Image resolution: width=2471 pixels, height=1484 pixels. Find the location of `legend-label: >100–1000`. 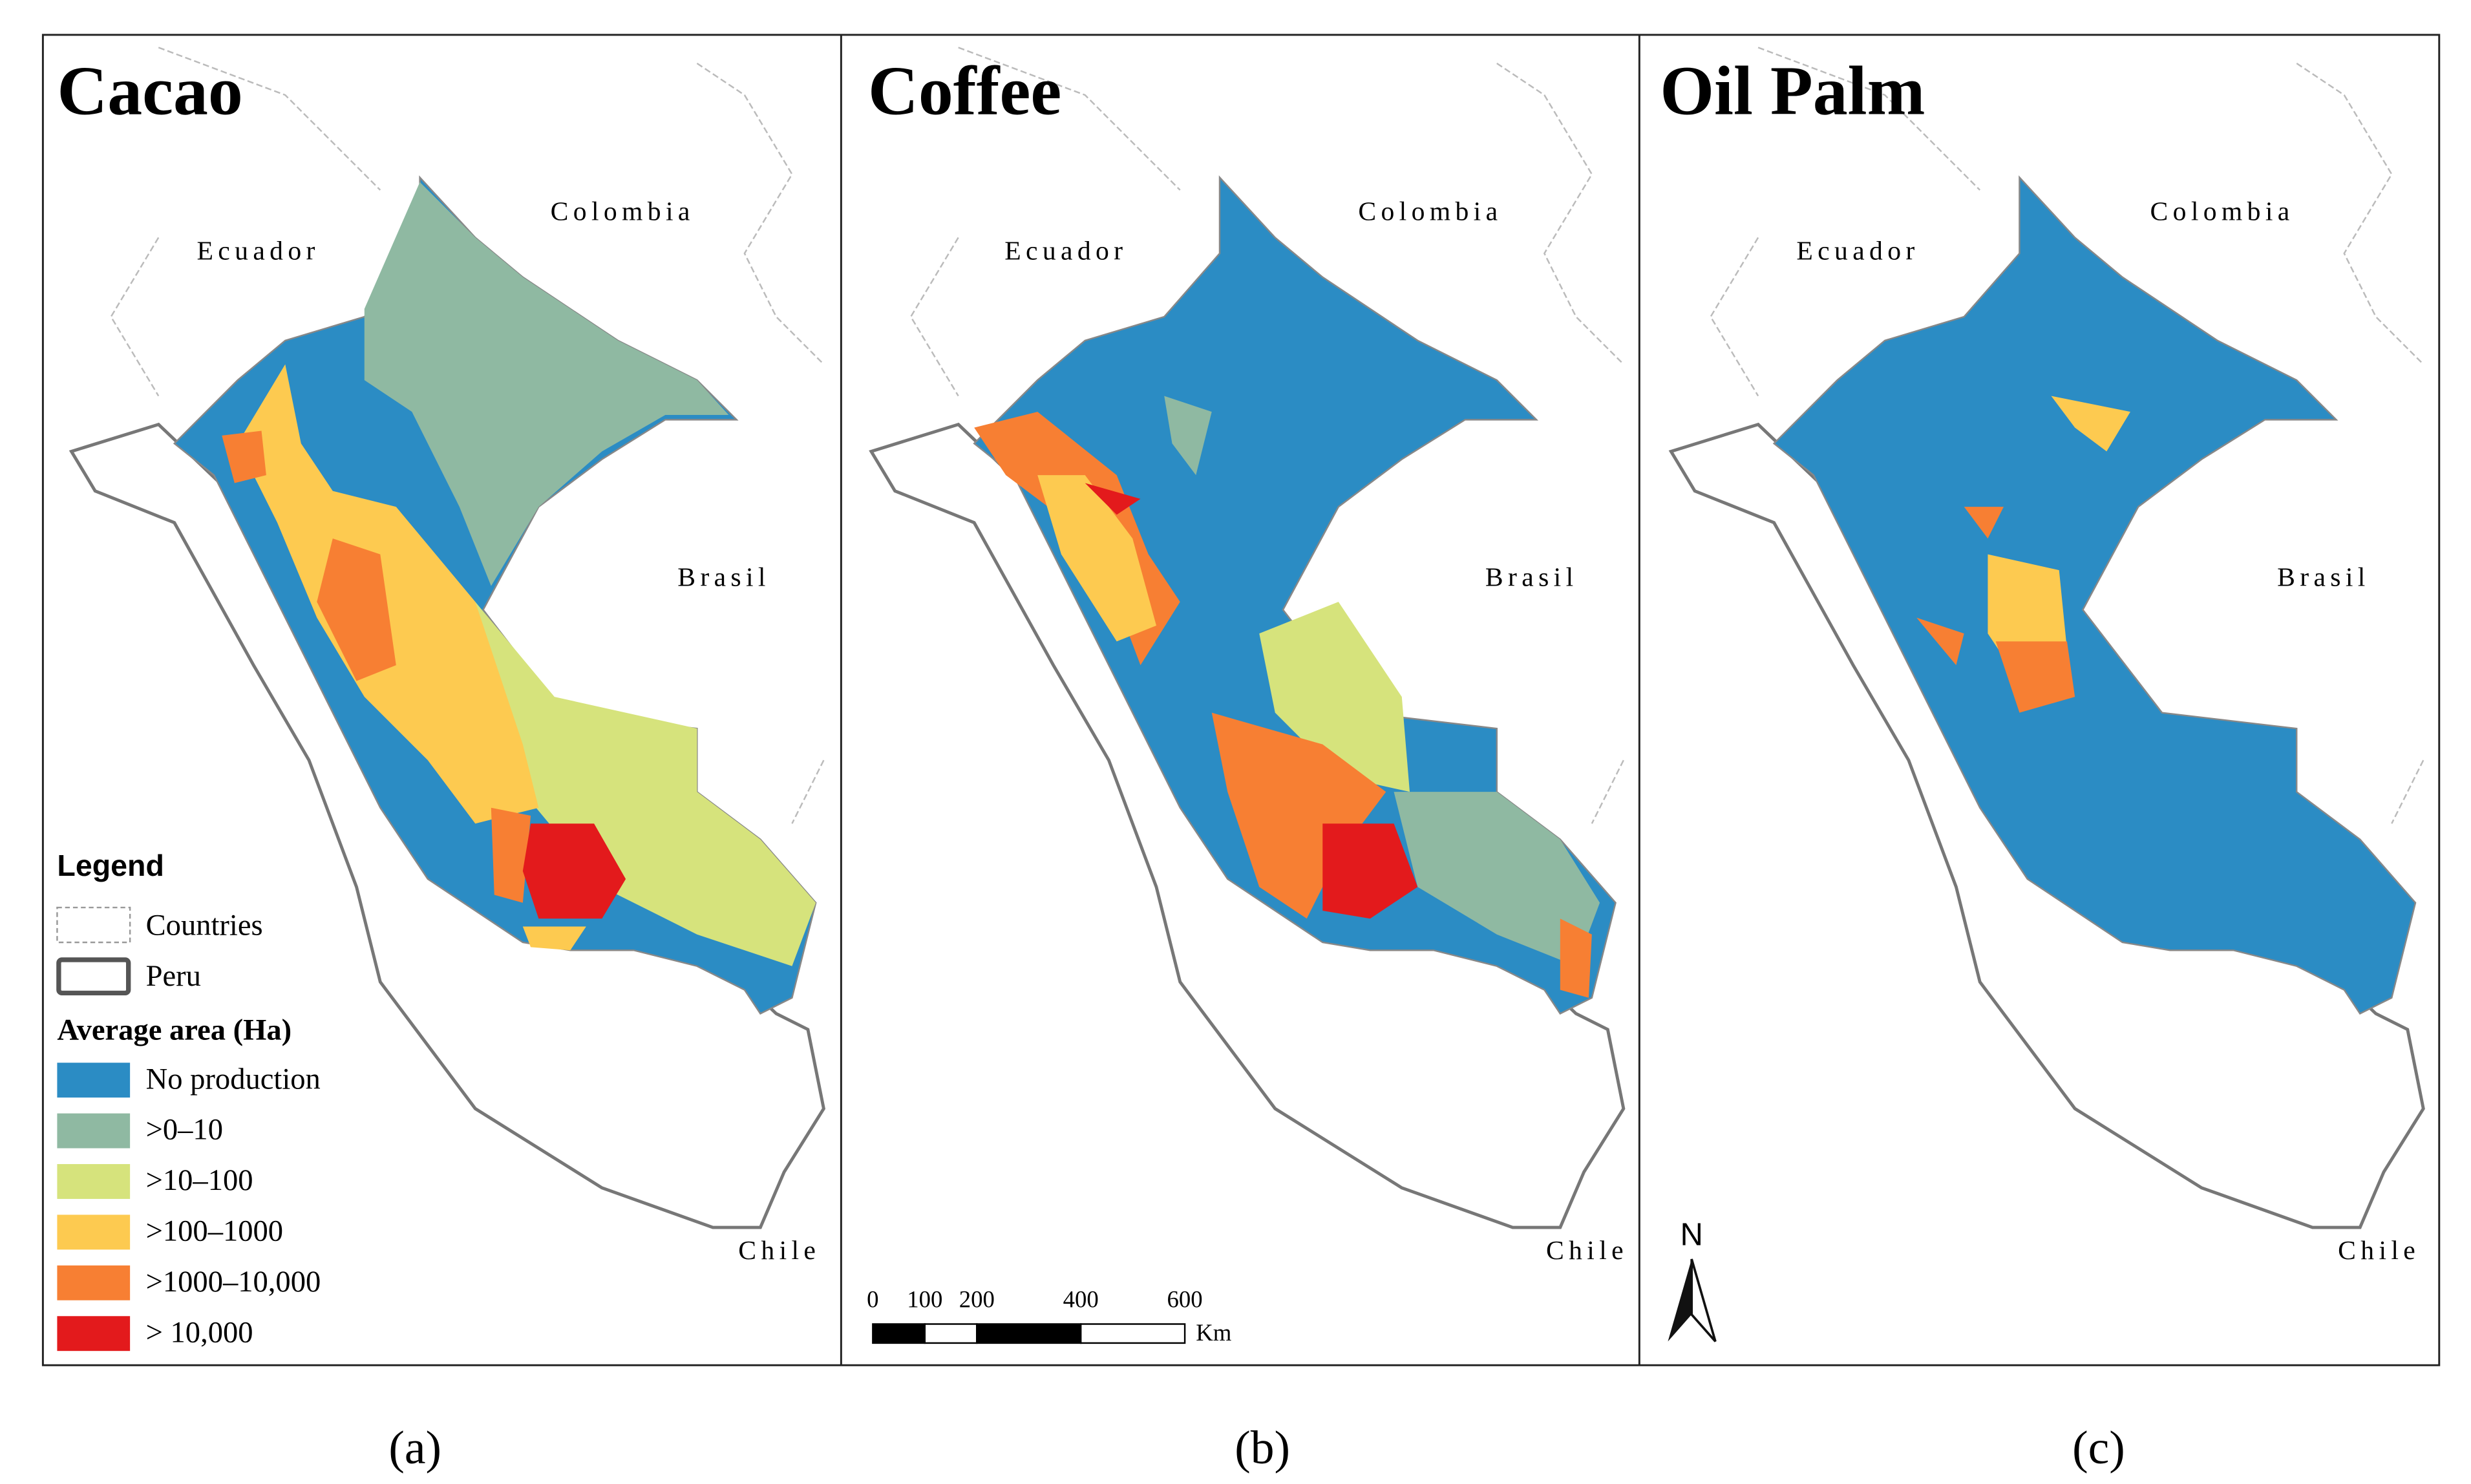

legend-label: >100–1000 is located at coordinates (214, 1231).